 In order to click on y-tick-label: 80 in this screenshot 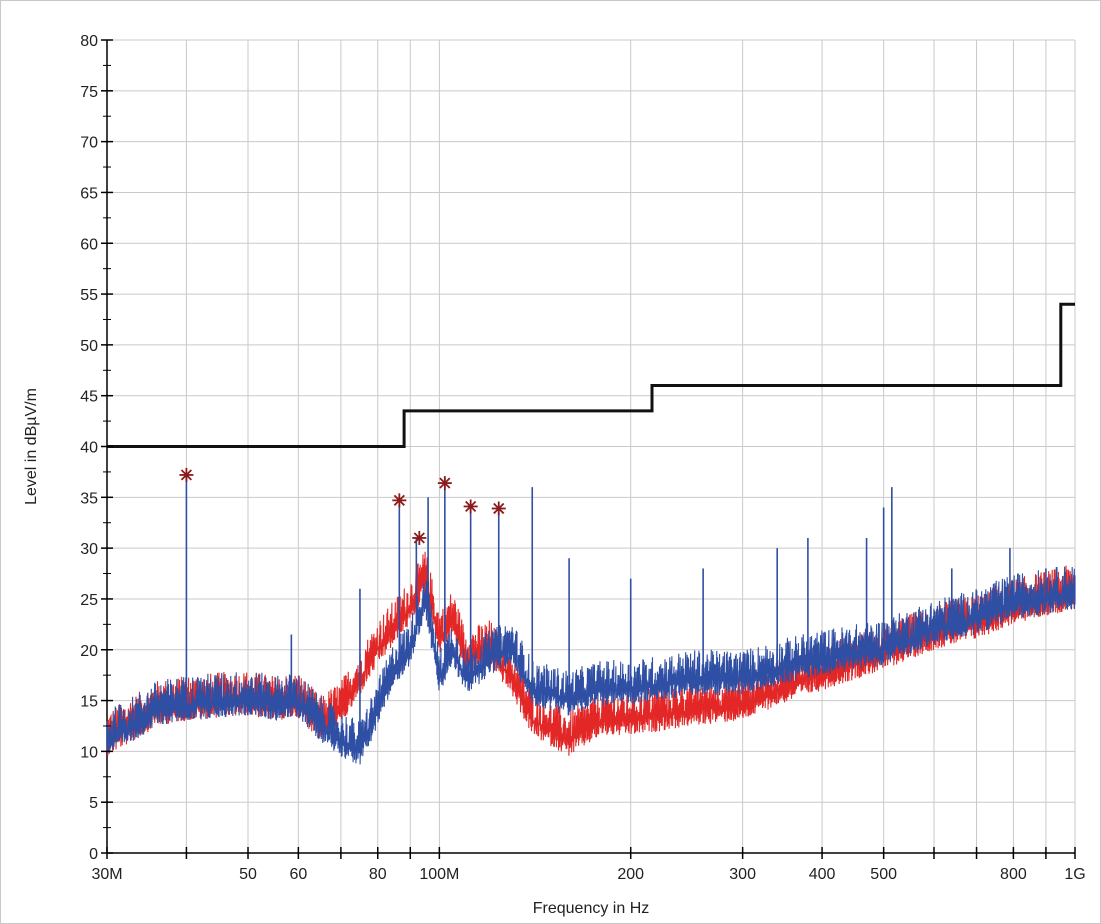, I will do `click(89, 41)`.